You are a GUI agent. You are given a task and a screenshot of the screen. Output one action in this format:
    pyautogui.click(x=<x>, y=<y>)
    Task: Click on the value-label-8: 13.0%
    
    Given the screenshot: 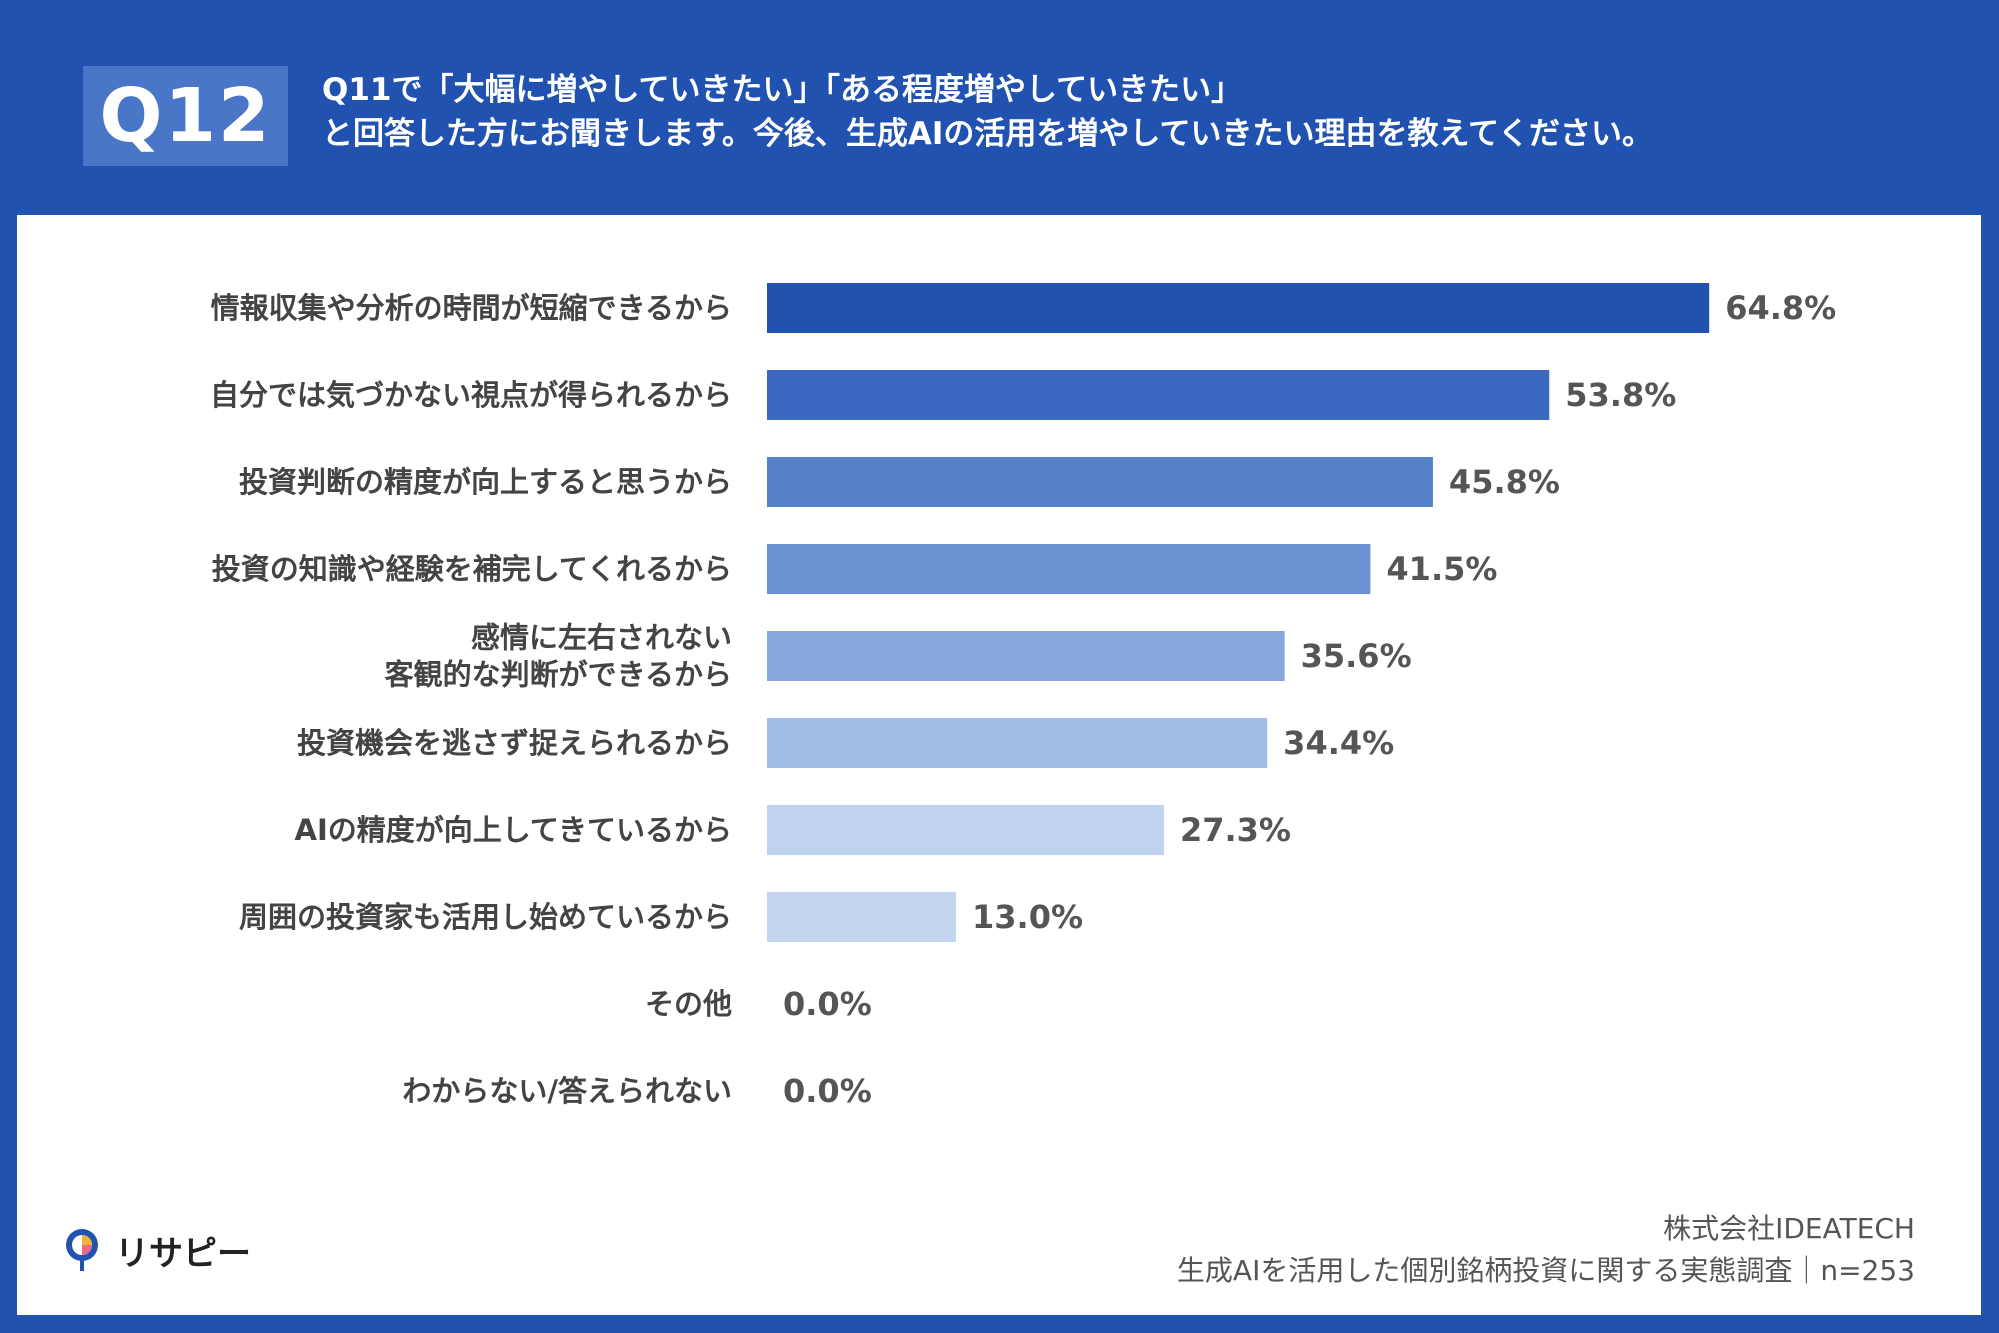 What is the action you would take?
    pyautogui.click(x=1027, y=917)
    